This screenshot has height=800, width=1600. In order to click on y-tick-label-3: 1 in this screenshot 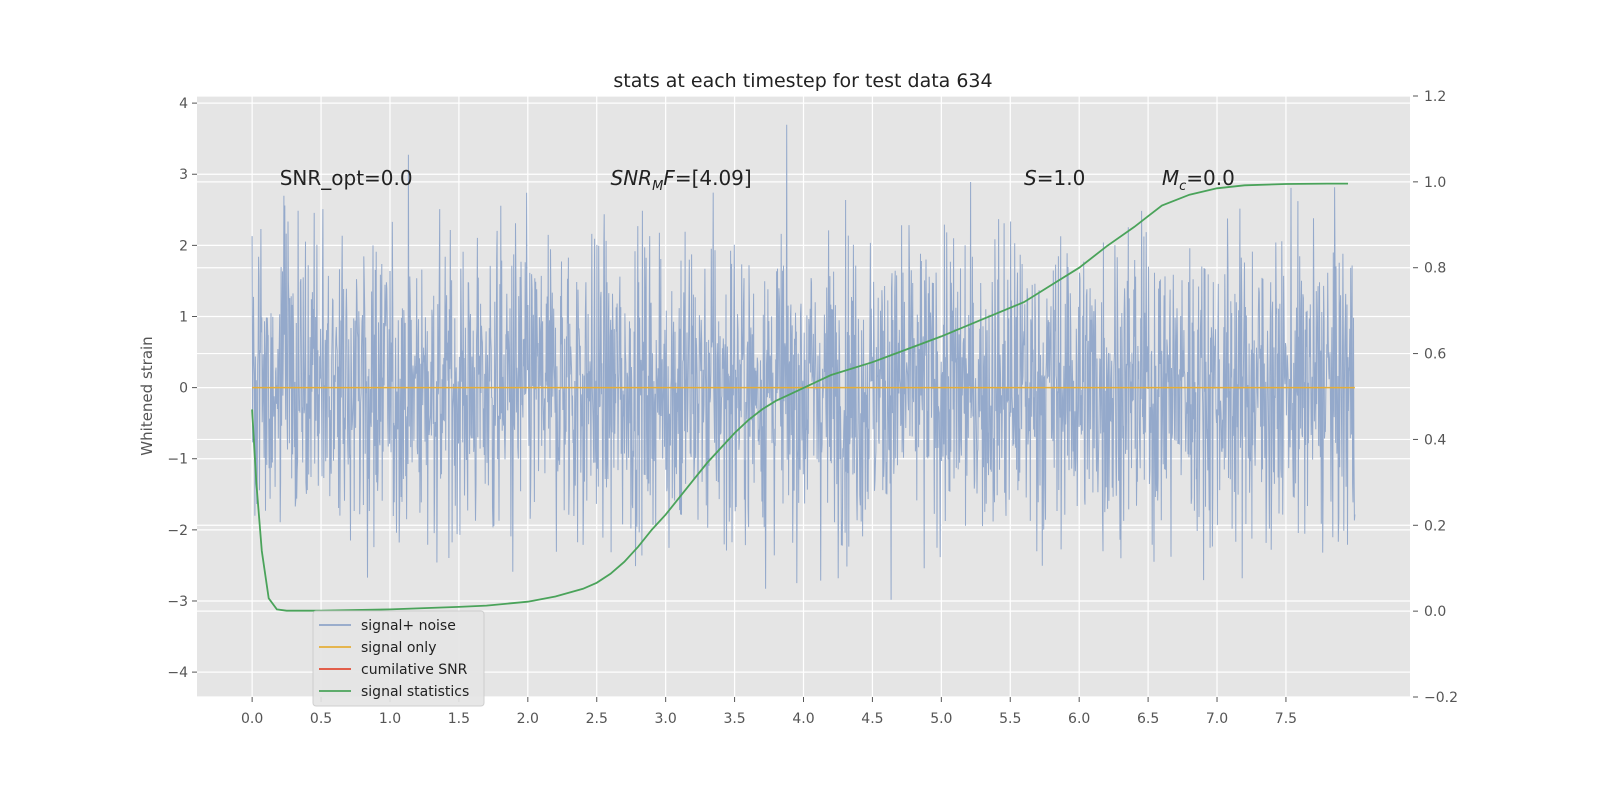, I will do `click(183, 317)`.